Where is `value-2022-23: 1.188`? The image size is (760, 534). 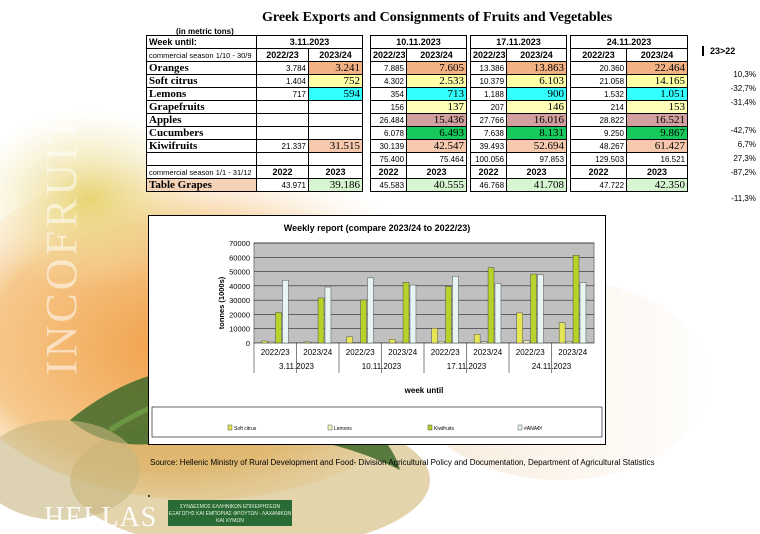
value-2022-23: 1.188 is located at coordinates (489, 94).